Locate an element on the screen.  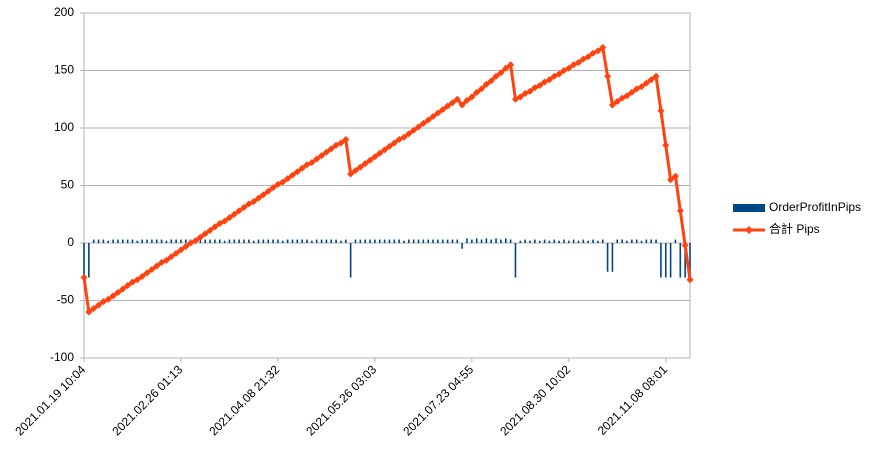
y-tick-label: 100 is located at coordinates (64, 127).